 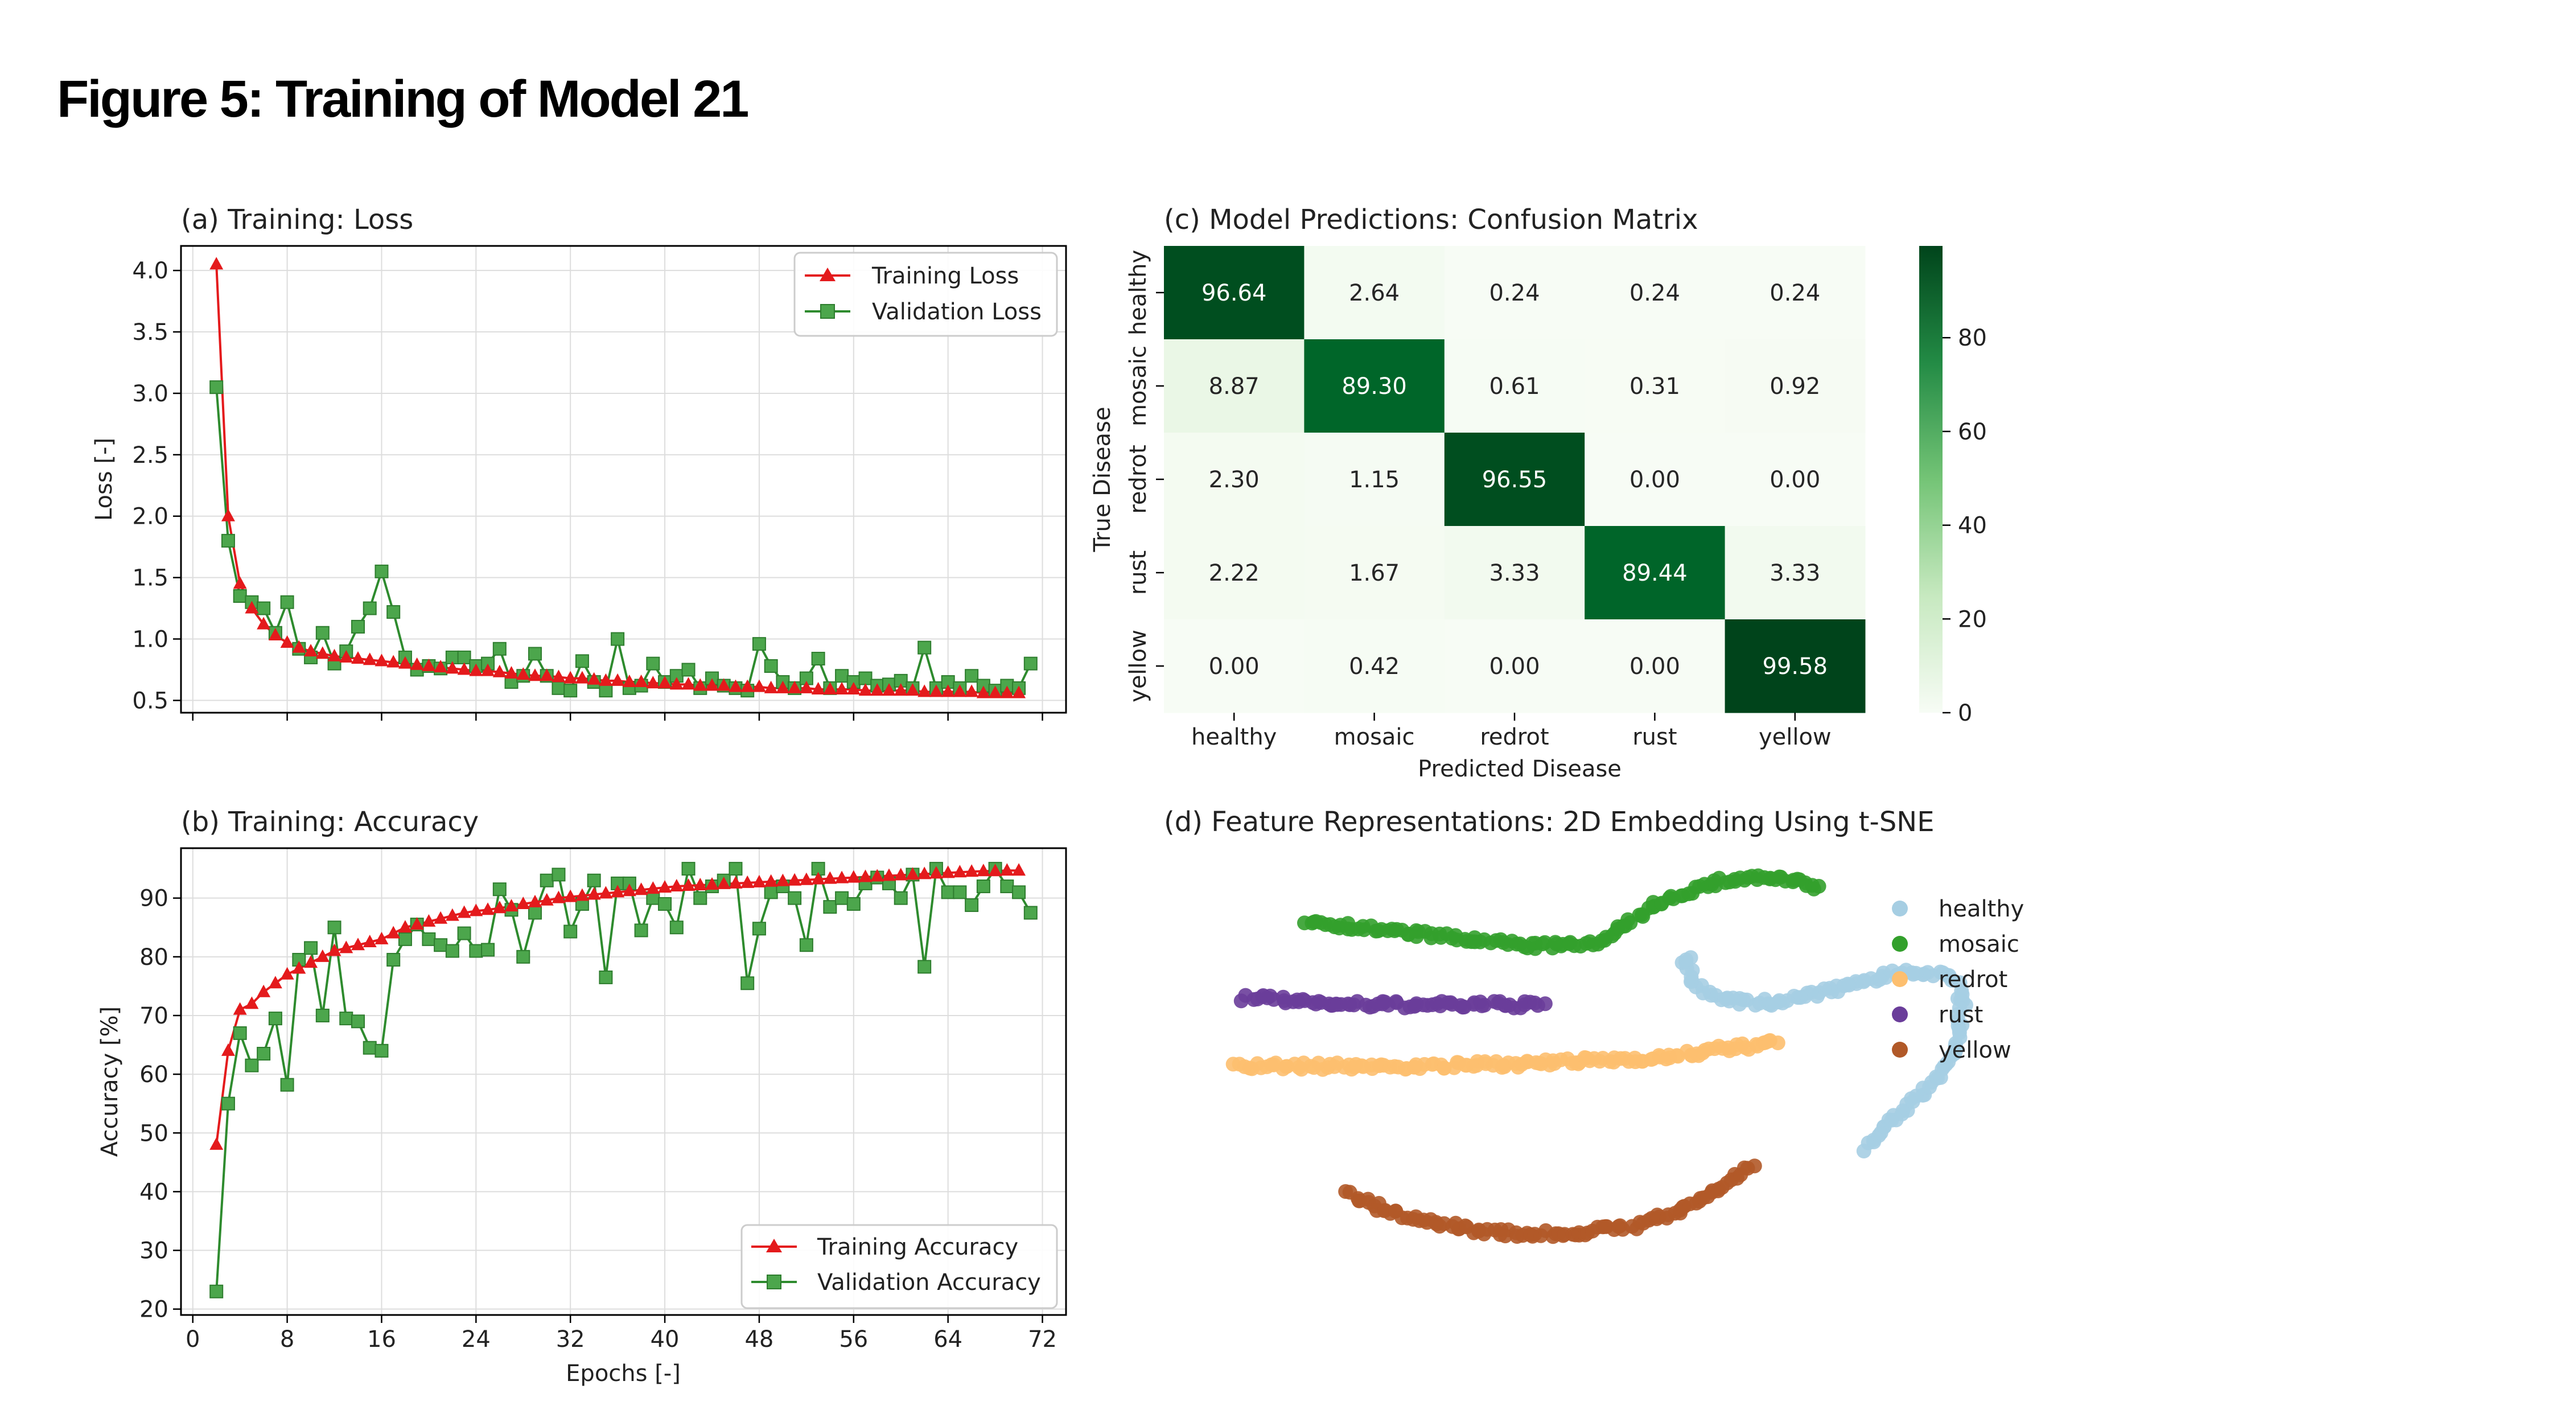 What do you see at coordinates (617, 717) in the screenshot?
I see `panel-a-x-ticks` at bounding box center [617, 717].